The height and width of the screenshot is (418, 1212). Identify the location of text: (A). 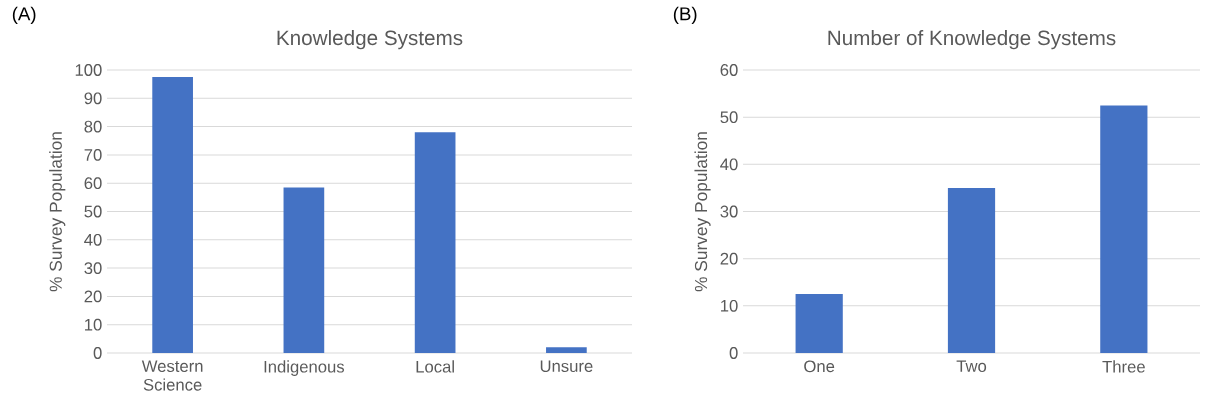
(24, 15).